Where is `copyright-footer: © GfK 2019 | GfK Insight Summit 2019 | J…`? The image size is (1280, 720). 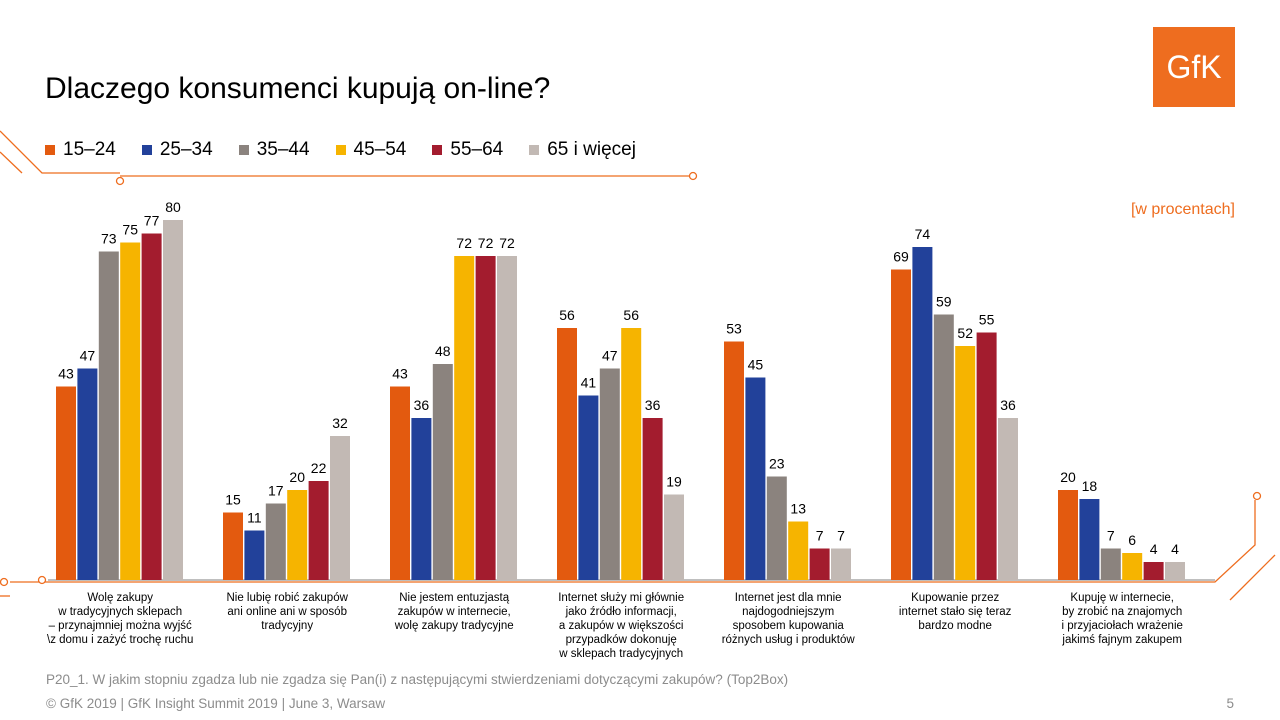 copyright-footer: © GfK 2019 | GfK Insight Summit 2019 | J… is located at coordinates (216, 703).